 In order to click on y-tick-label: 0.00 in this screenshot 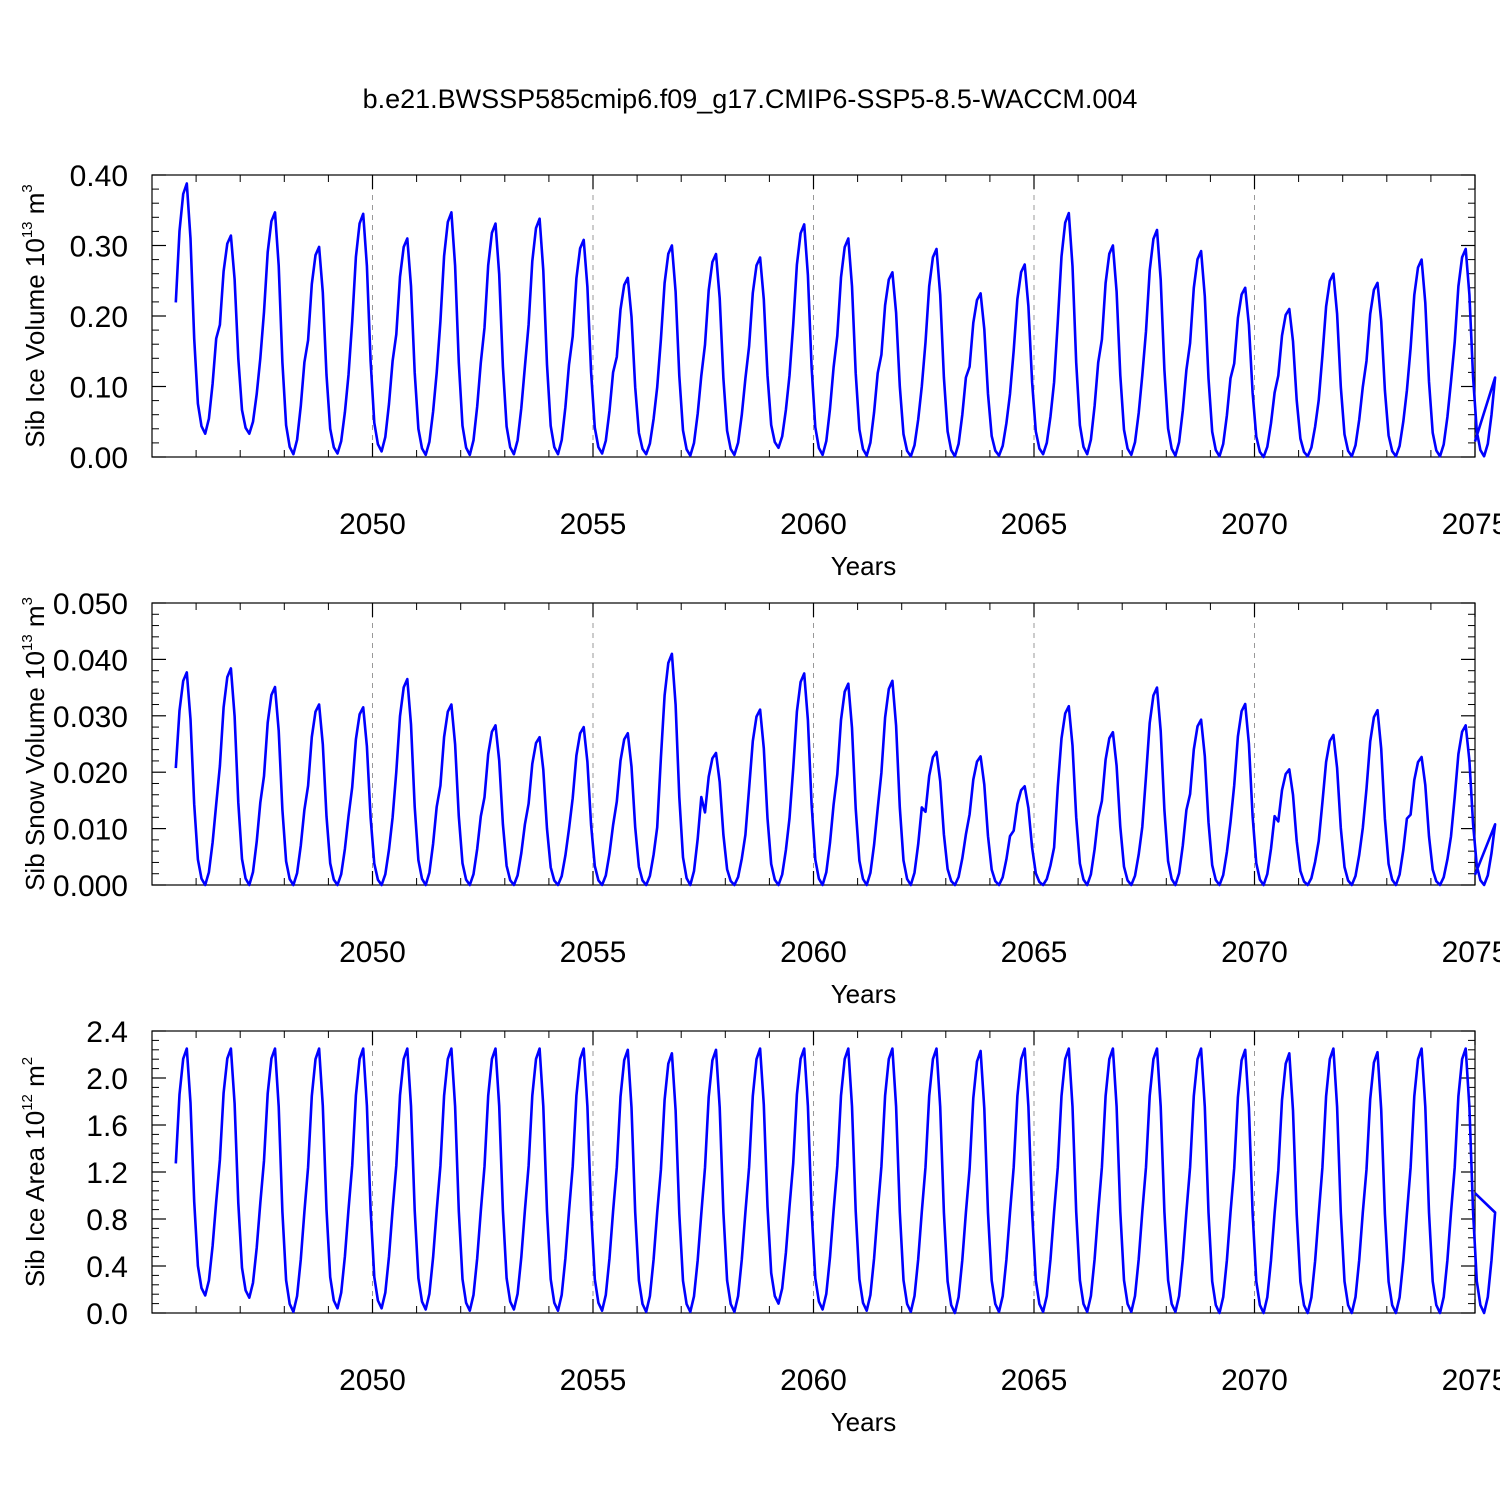, I will do `click(99, 458)`.